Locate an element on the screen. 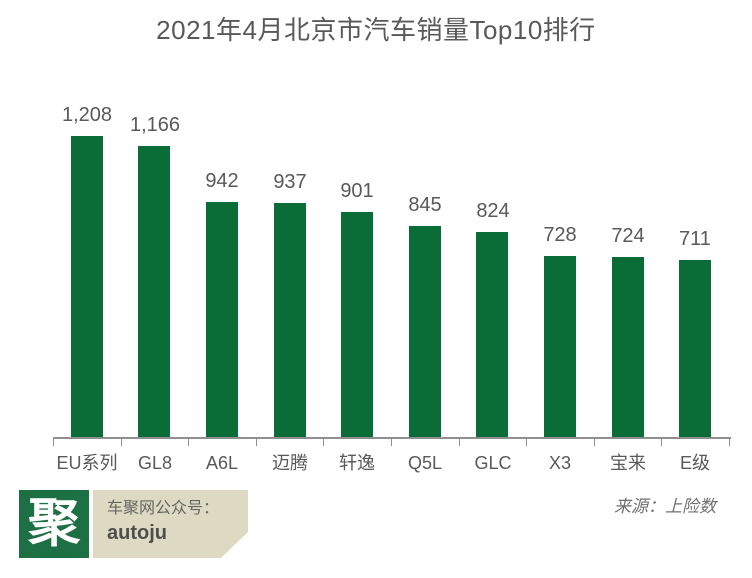  category-label: GL8 is located at coordinates (155, 463).